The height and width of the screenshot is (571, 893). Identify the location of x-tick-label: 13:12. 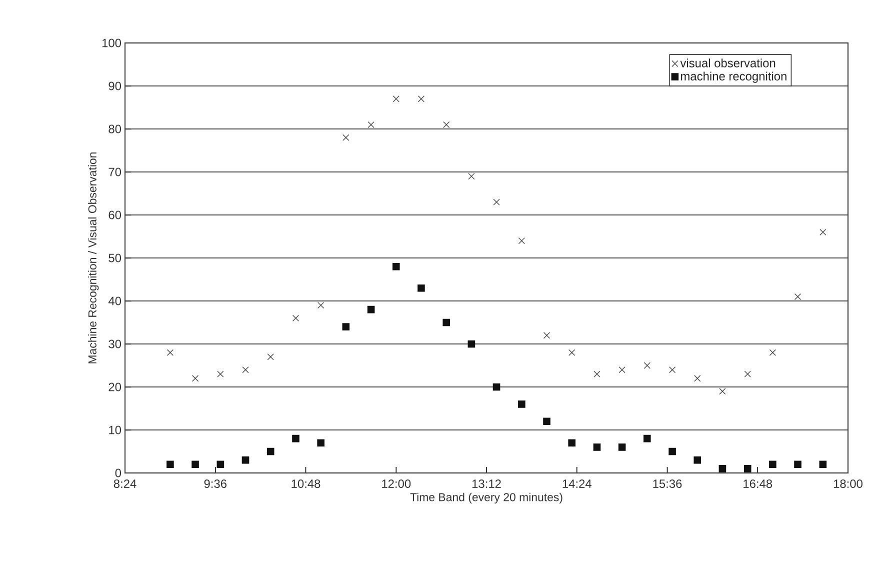
(486, 484).